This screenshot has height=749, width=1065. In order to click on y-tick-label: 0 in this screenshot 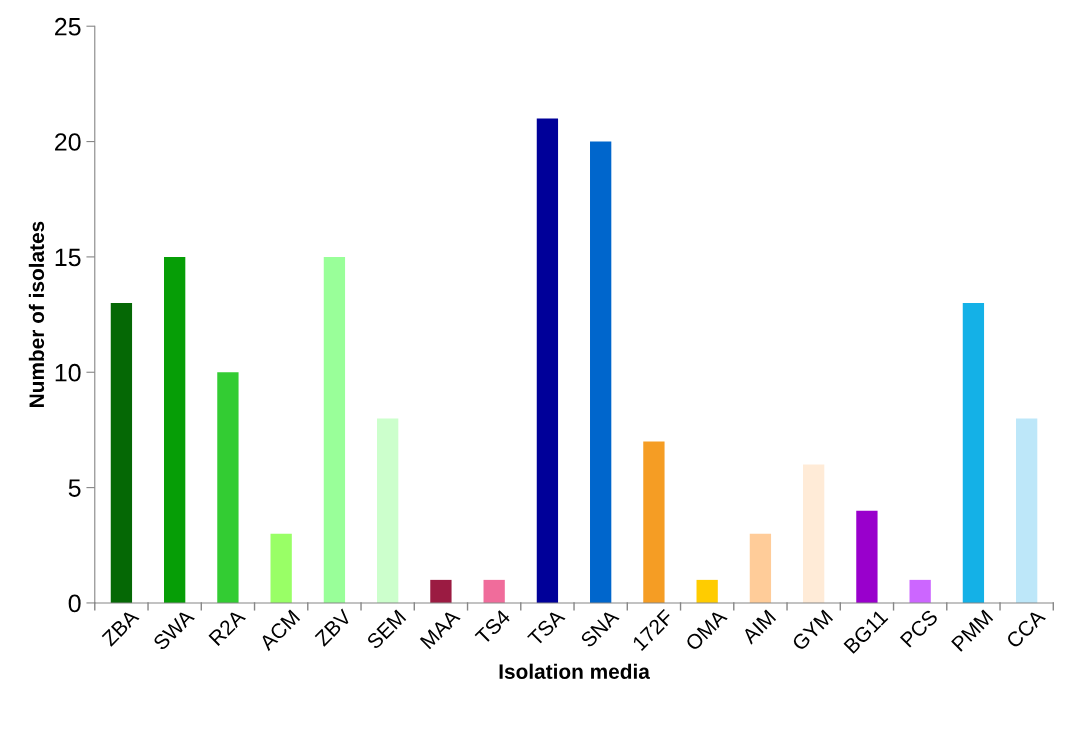, I will do `click(74, 603)`.